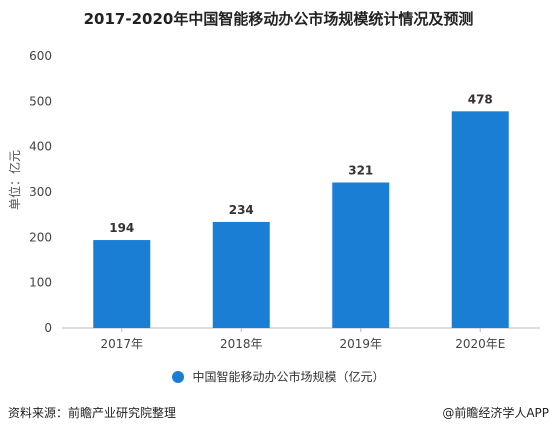 This screenshot has width=557, height=430. I want to click on y-tick-label: 400, so click(40, 147).